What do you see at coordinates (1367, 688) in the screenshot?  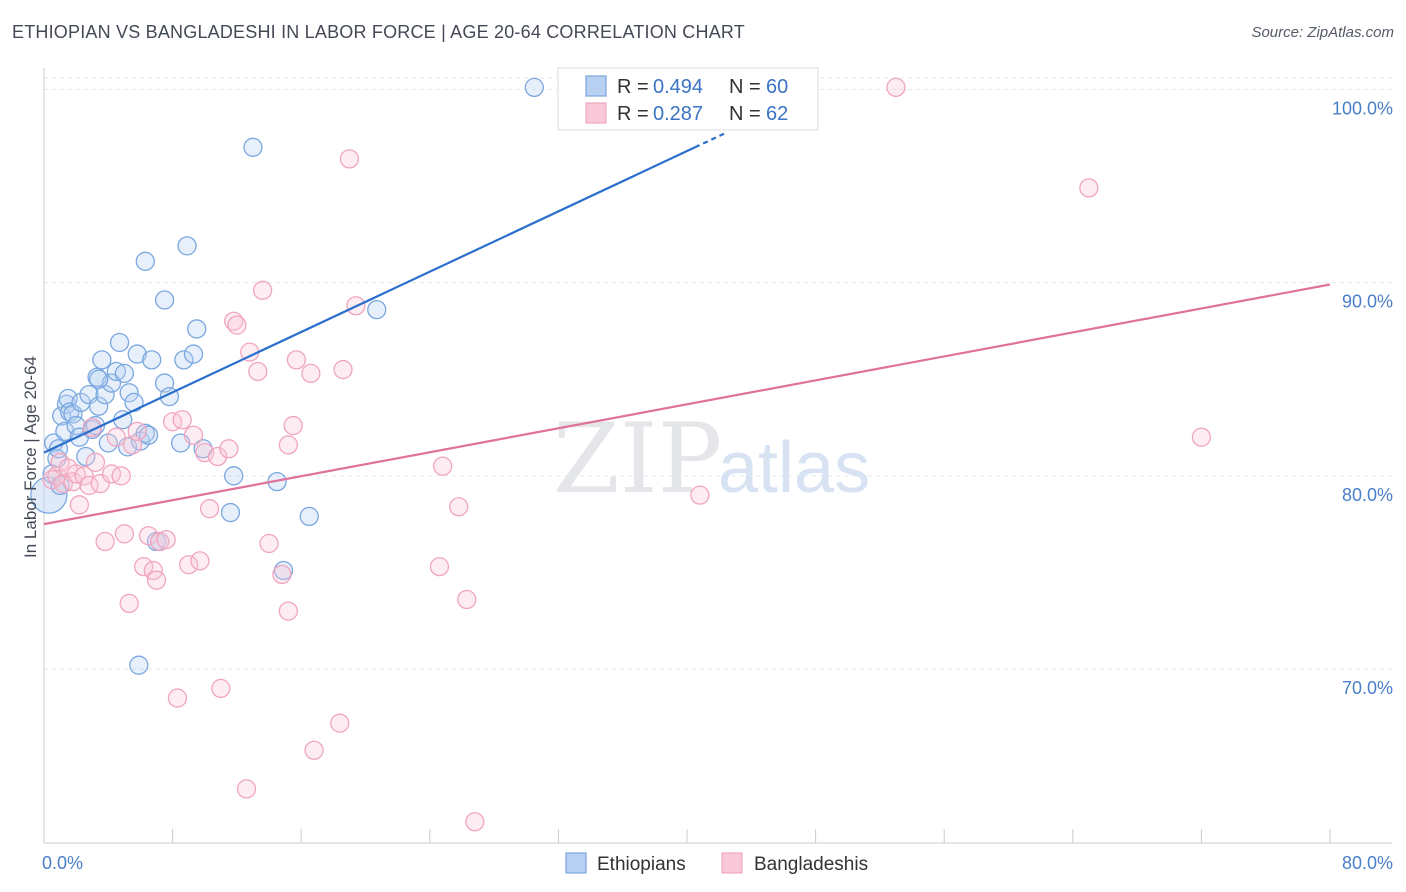 I see `y-tick-label: 70.0%` at bounding box center [1367, 688].